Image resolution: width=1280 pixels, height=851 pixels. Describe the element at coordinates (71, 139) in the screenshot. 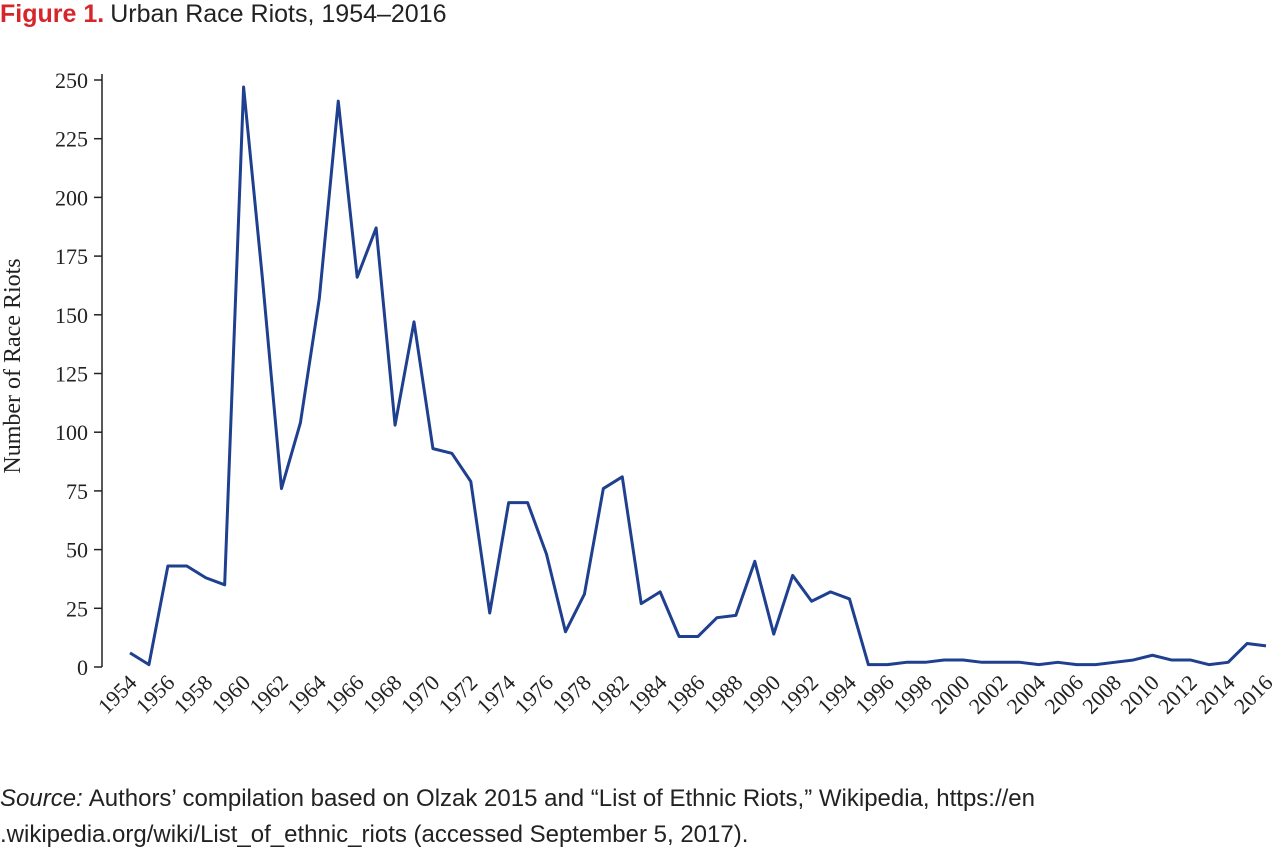

I see `y-tick-label: 225` at that location.